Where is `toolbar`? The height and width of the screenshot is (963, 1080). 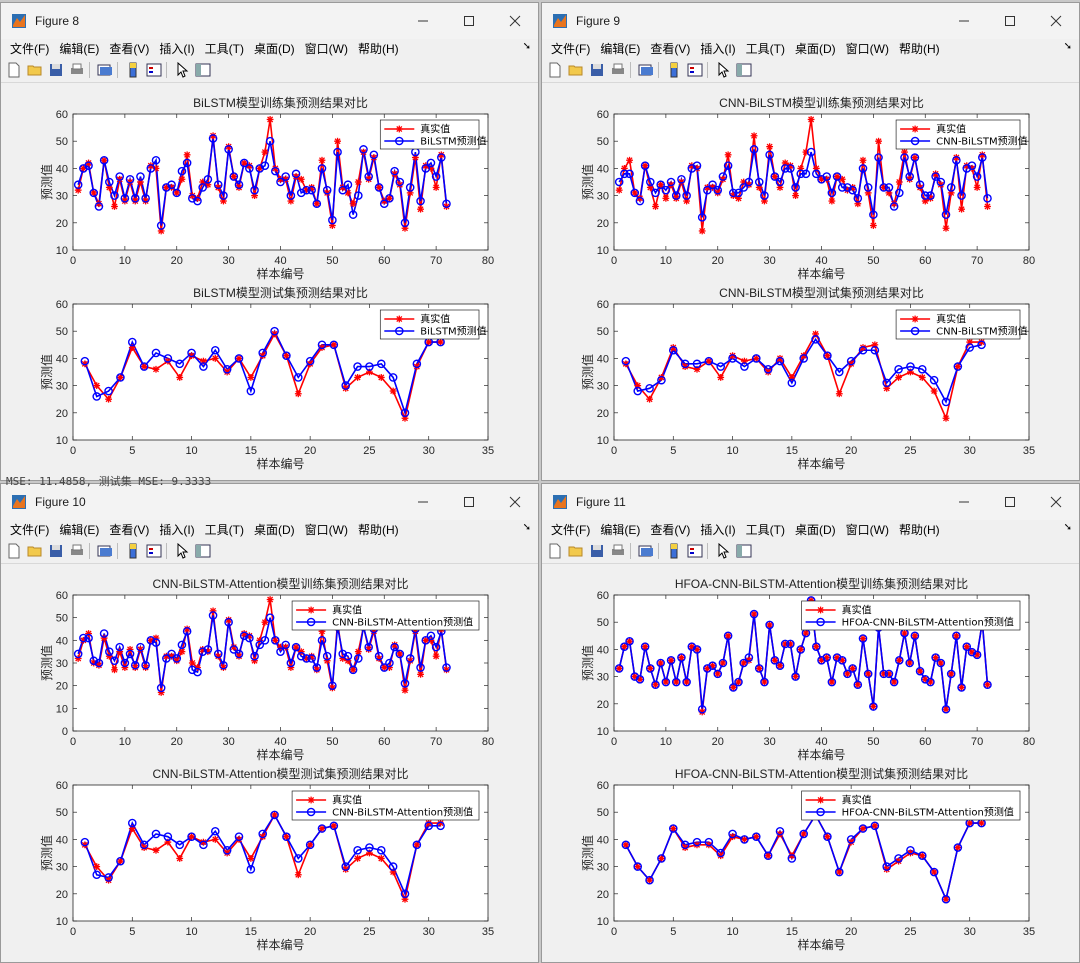
toolbar is located at coordinates (810, 70).